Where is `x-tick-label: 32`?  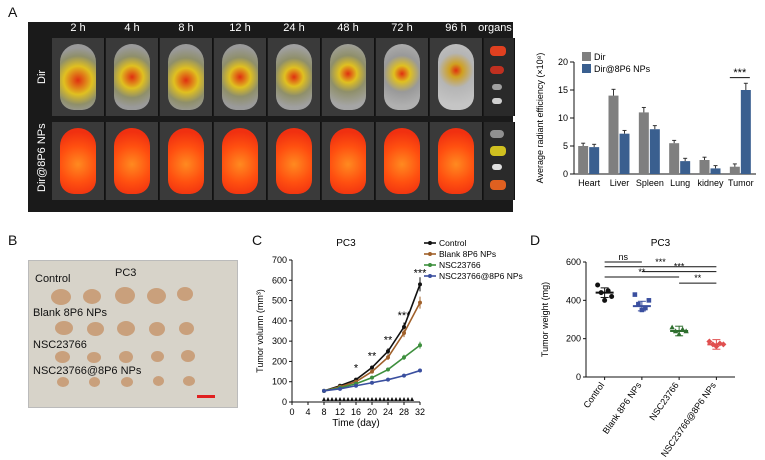 x-tick-label: 32 is located at coordinates (420, 412).